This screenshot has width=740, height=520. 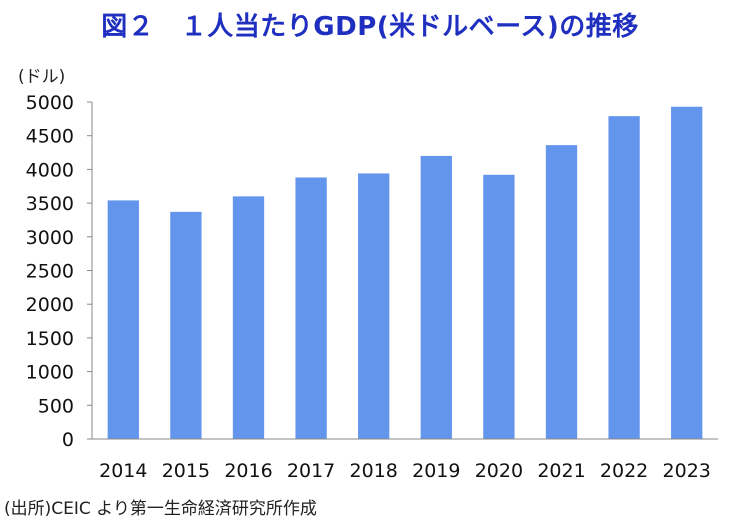 What do you see at coordinates (499, 307) in the screenshot?
I see `bar-2020` at bounding box center [499, 307].